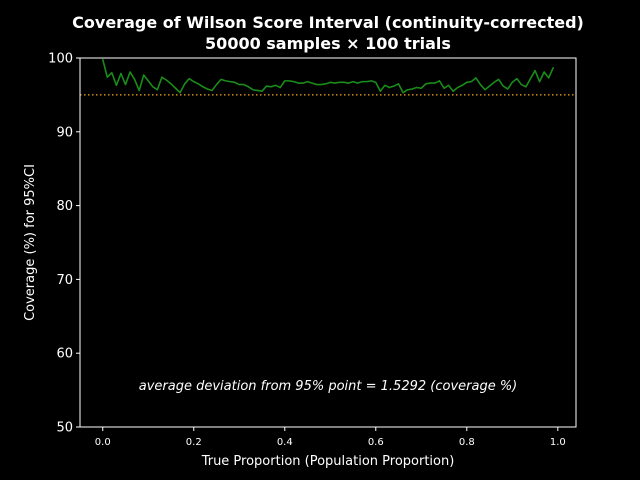 The width and height of the screenshot is (640, 480). Describe the element at coordinates (64, 132) in the screenshot. I see `y-tick-label: 90` at that location.